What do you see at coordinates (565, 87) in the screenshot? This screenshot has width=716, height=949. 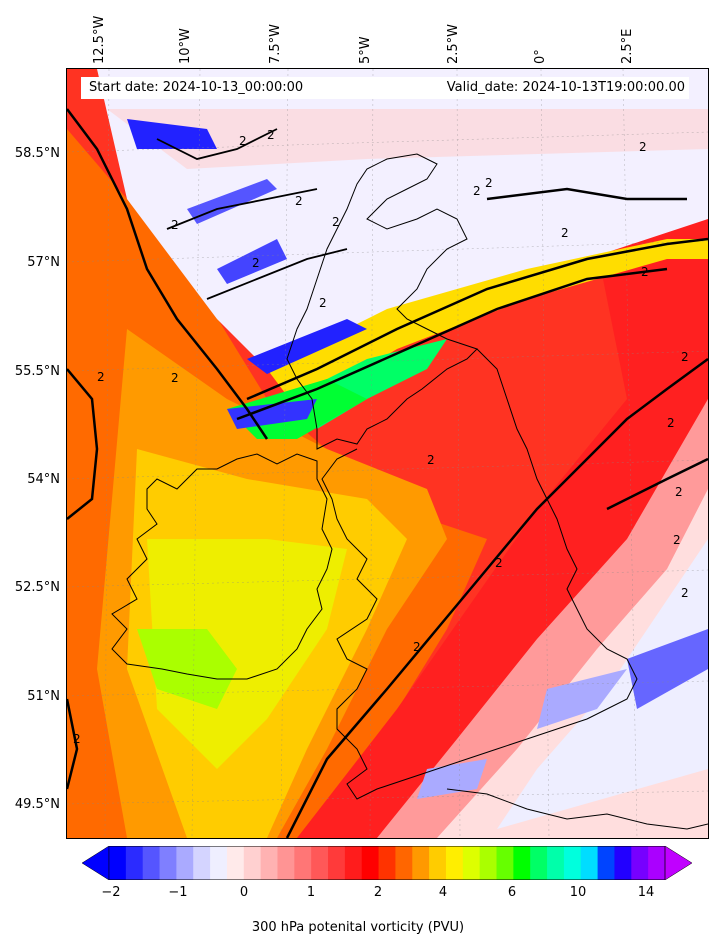 I see `valid-date-label: Valid_date: 2024-10-13T19:00:00.00` at bounding box center [565, 87].